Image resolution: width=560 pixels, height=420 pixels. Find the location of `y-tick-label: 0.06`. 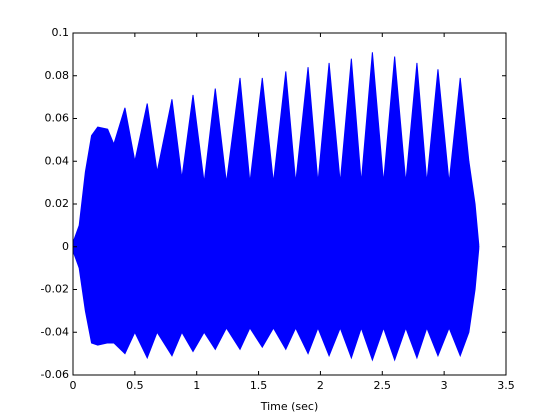

y-tick-label: 0.06 is located at coordinates (57, 118).